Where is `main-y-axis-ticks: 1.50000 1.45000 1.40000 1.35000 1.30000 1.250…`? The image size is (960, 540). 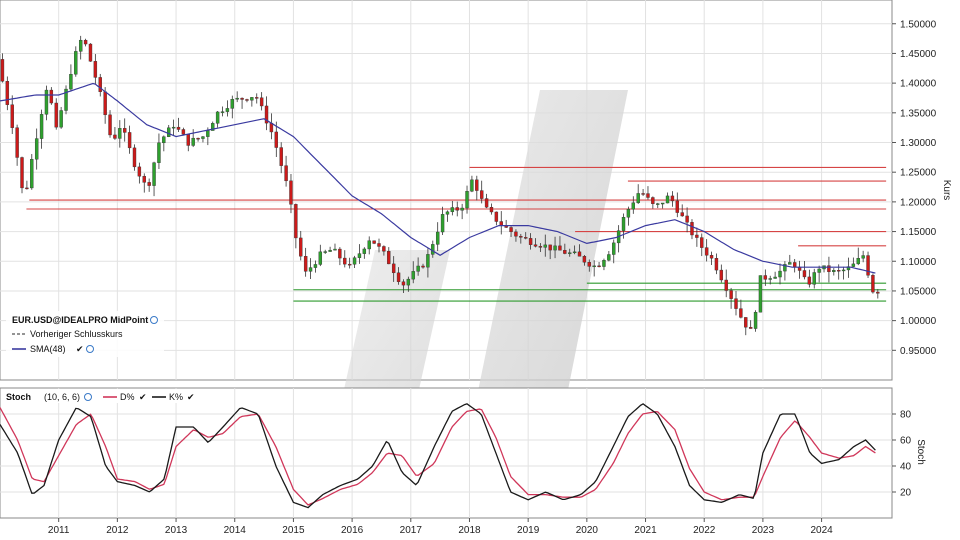 main-y-axis-ticks: 1.50000 1.45000 1.40000 1.35000 1.30000 1.250… is located at coordinates (914, 188).